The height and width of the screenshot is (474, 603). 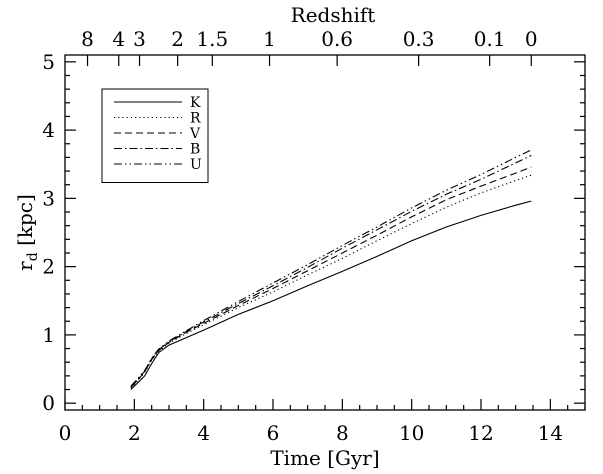 I want to click on legend-label-B: B, so click(x=195, y=150).